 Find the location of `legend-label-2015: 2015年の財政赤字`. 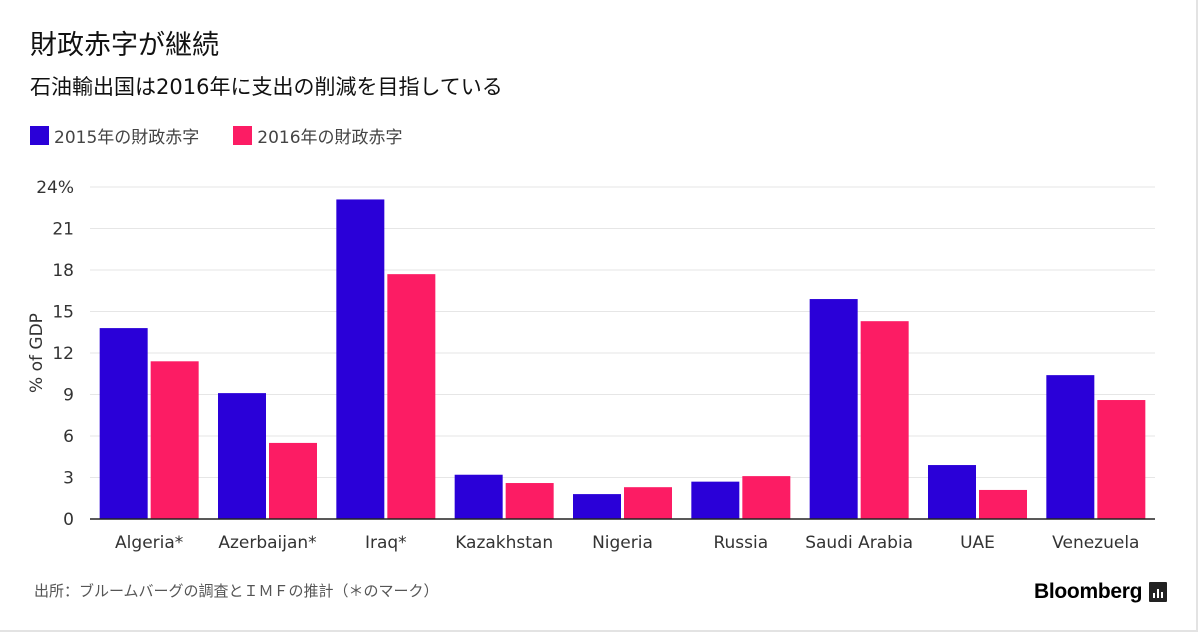

legend-label-2015: 2015年の財政赤字 is located at coordinates (127, 137).